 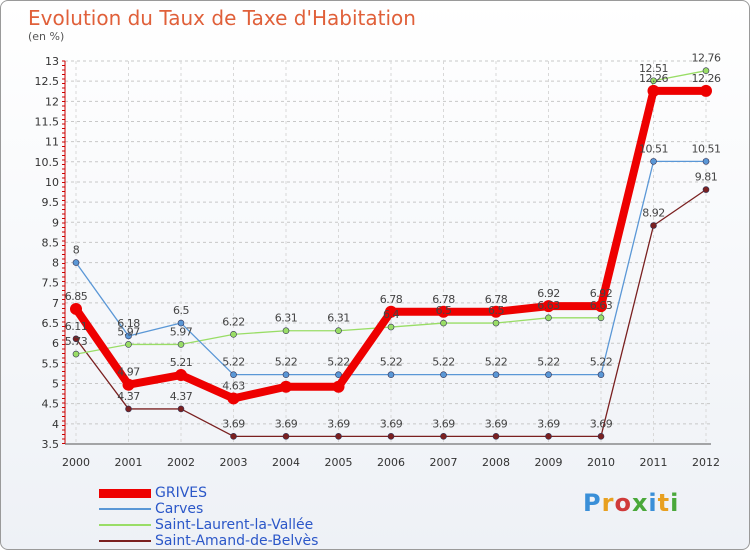 I want to click on y-tick-label: 11.5, so click(x=47, y=121).